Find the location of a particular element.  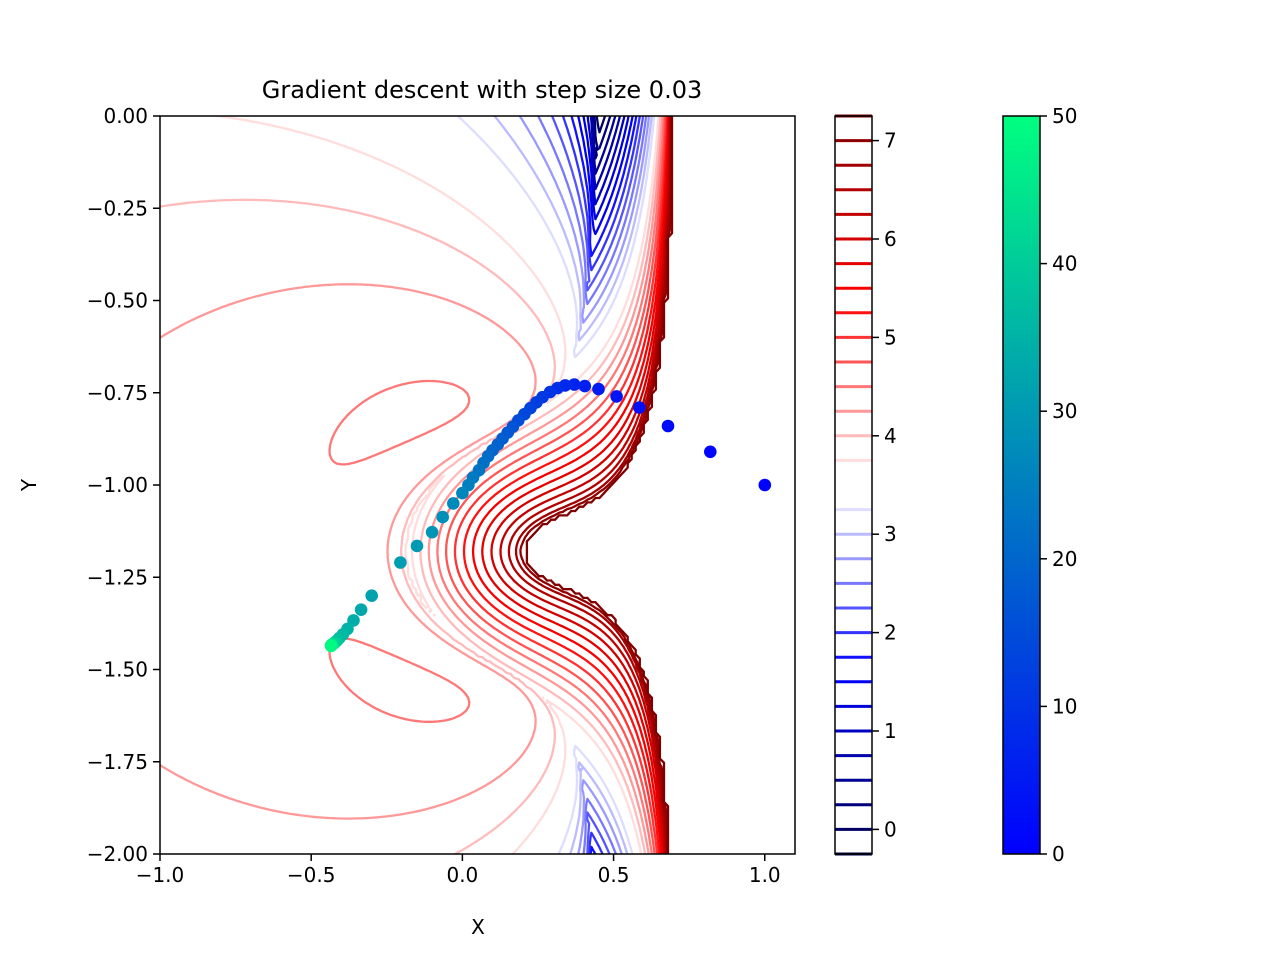

contour-colorbar-lines is located at coordinates (853, 485).